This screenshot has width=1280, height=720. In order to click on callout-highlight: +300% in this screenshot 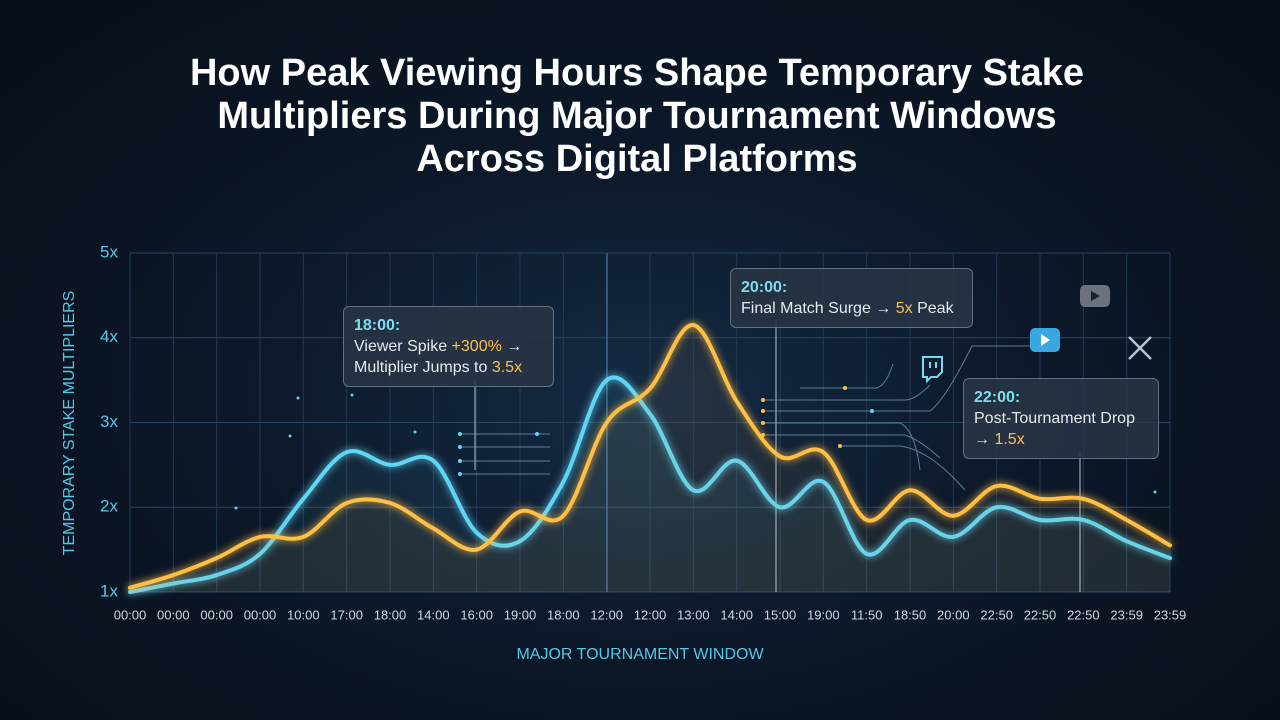, I will do `click(476, 346)`.